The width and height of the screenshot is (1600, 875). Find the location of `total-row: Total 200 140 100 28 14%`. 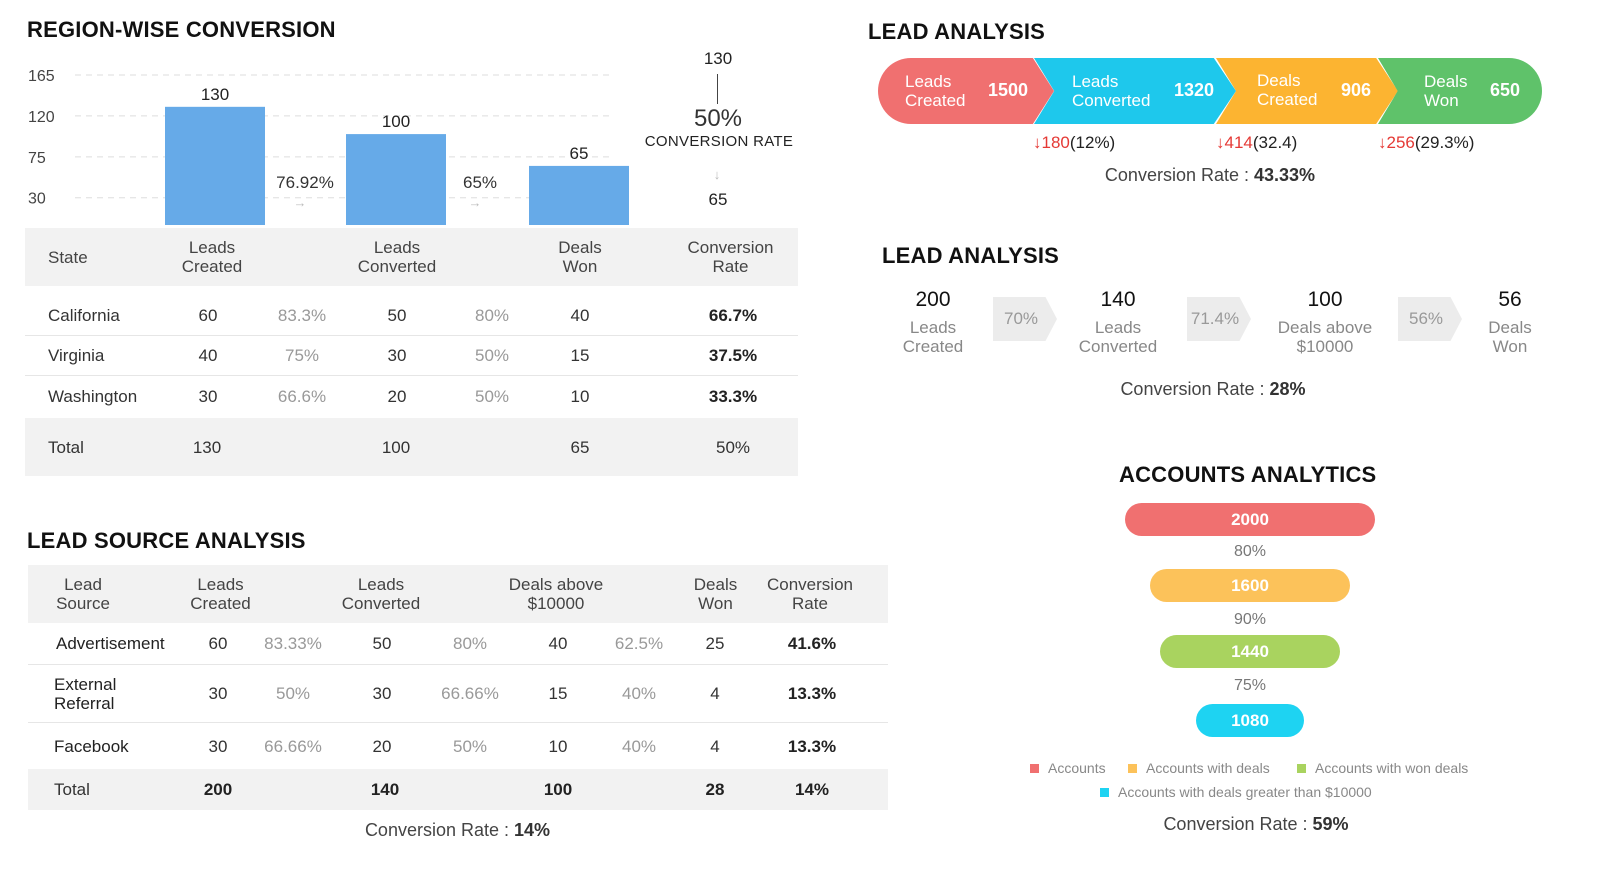

total-row: Total 200 140 100 28 14% is located at coordinates (458, 789).